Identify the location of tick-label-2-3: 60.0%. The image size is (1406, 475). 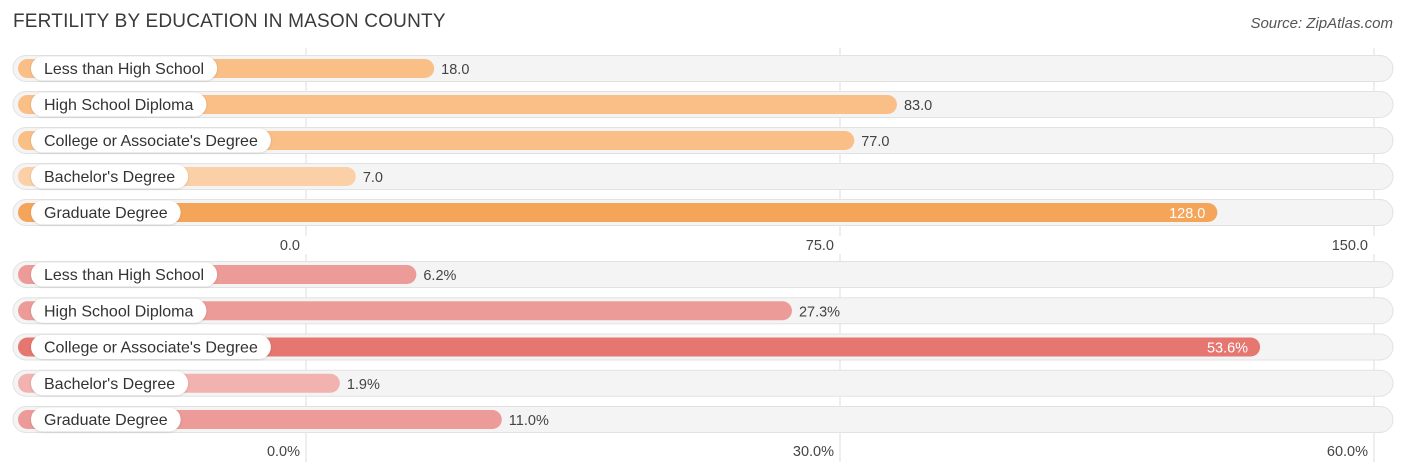
(1347, 452).